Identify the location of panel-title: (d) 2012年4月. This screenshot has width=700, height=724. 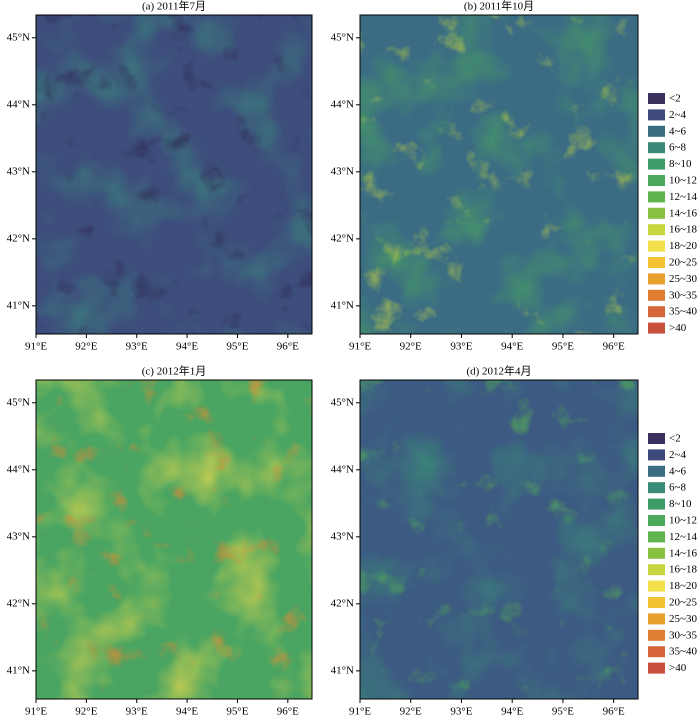
(498, 371).